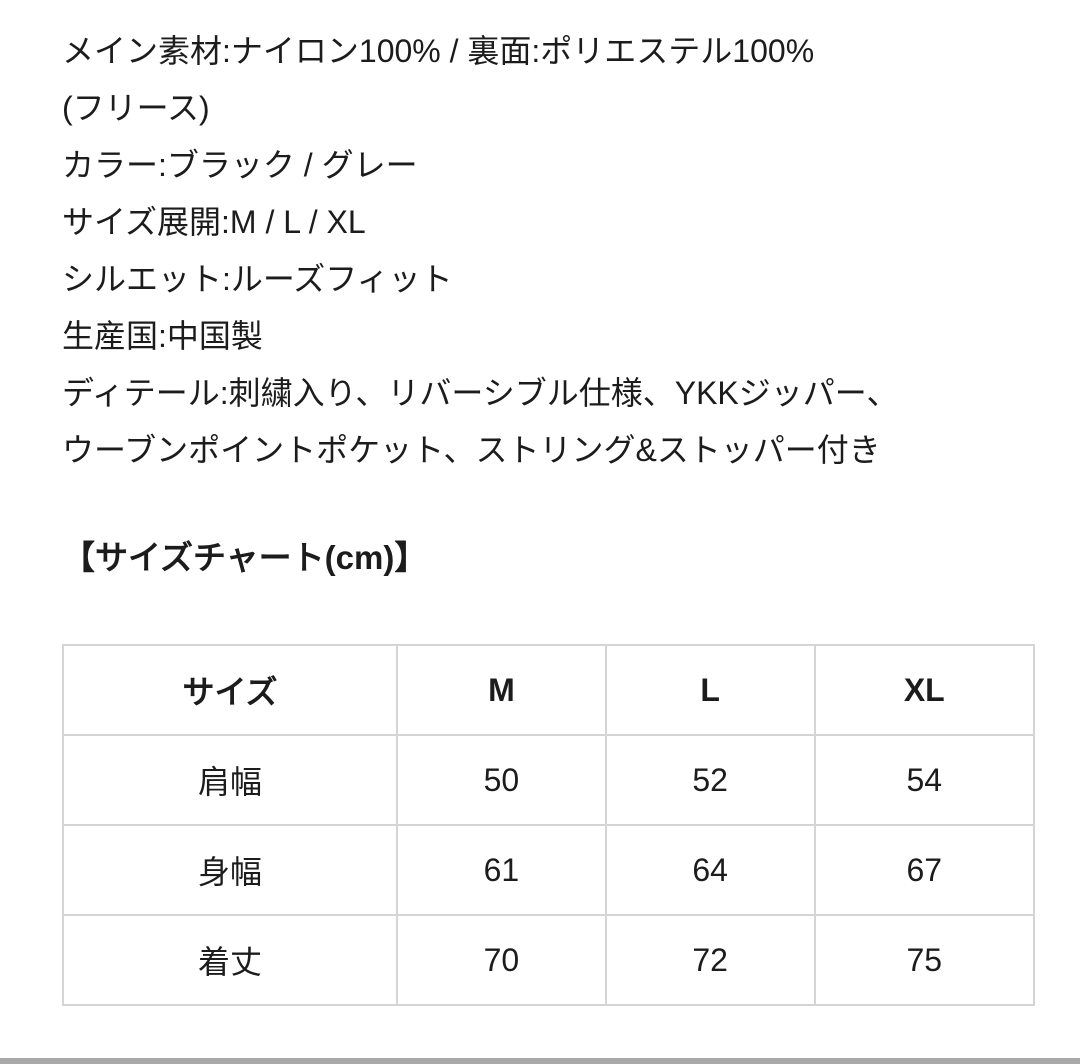  I want to click on size-chart-heading: 【サイズチャート(cm)】, so click(245, 557).